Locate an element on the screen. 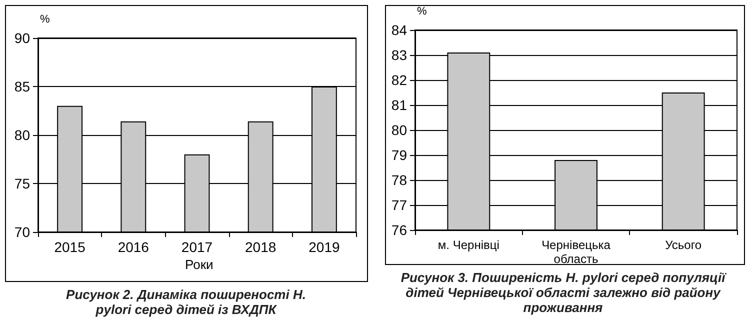  y-tick-label: 90 is located at coordinates (22, 38).